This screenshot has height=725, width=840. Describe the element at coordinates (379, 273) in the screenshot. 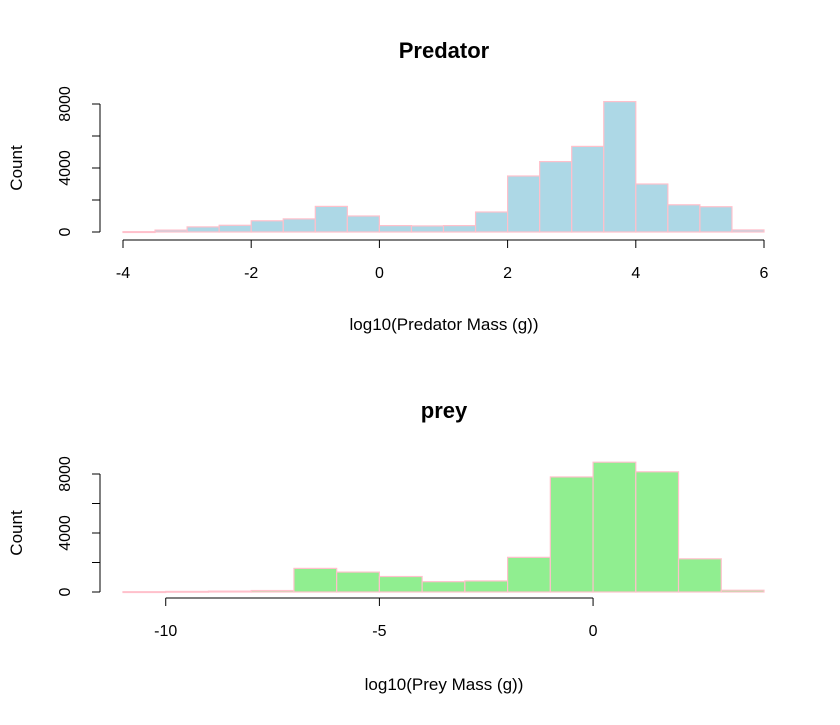

I see `predator-x-tick-label: 0` at that location.